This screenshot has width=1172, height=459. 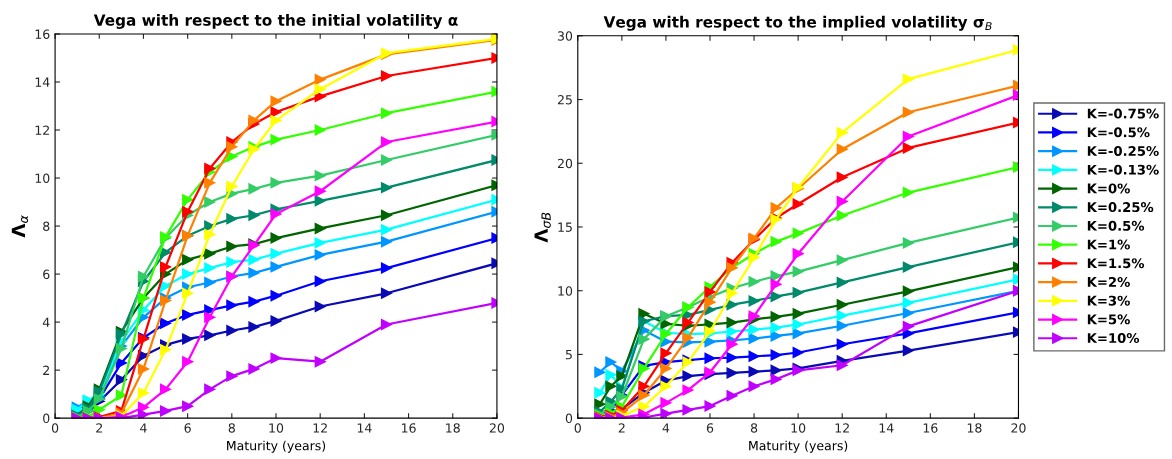 I want to click on legend-label: K=10%, so click(x=1113, y=338).